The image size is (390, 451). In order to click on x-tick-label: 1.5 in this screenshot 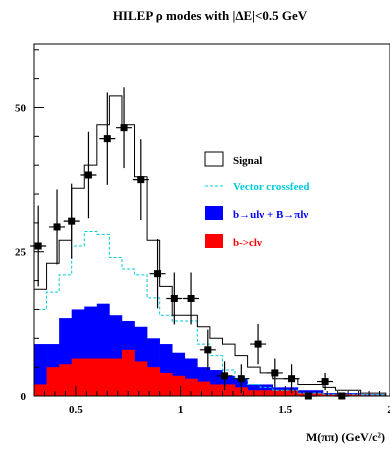, I will do `click(285, 410)`.